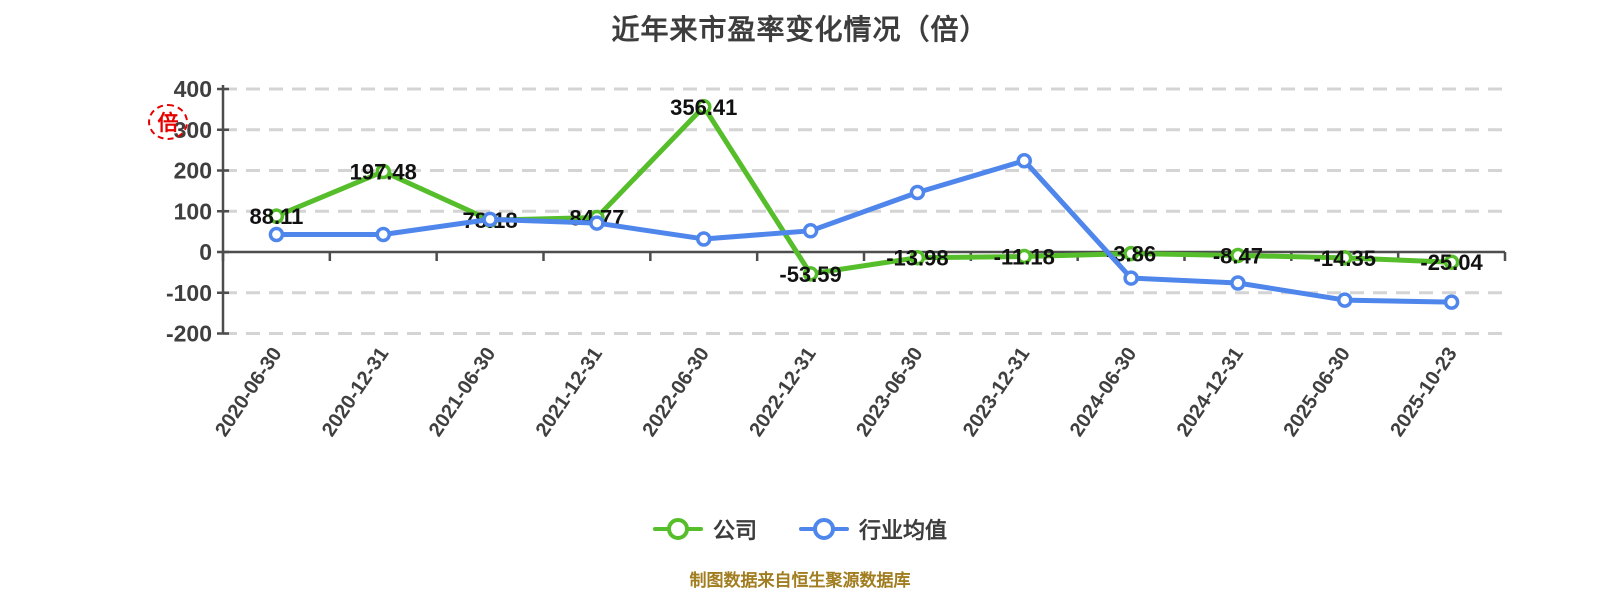 This screenshot has width=1600, height=600. I want to click on point-value-label: -13.98, so click(917, 258).